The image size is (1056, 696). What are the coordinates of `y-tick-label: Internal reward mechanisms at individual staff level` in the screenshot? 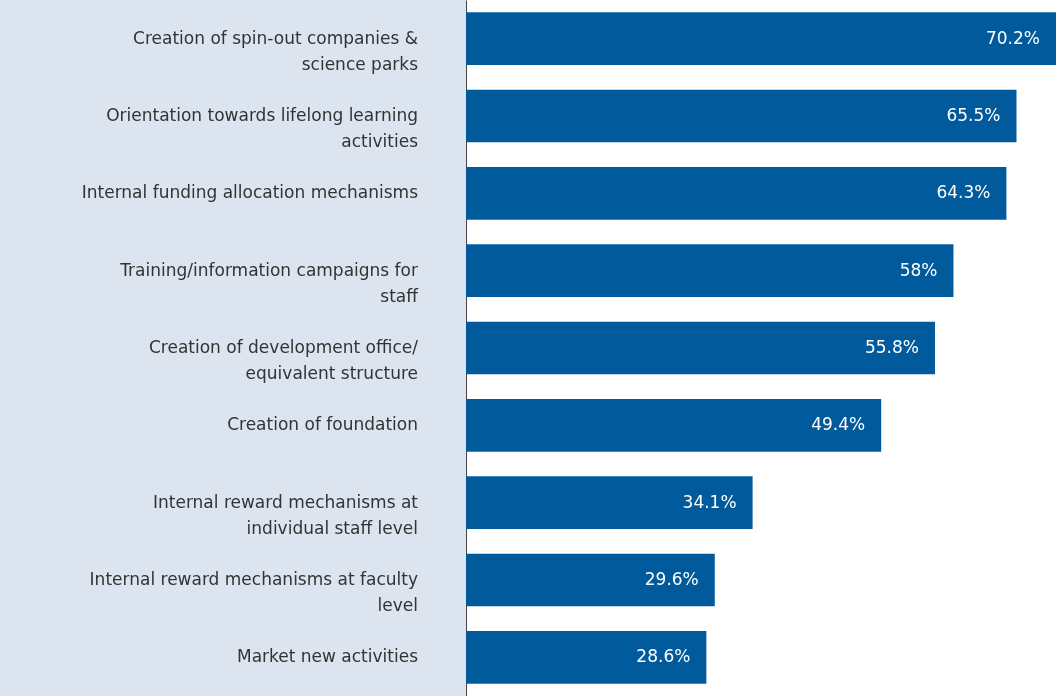 It's located at (285, 514).